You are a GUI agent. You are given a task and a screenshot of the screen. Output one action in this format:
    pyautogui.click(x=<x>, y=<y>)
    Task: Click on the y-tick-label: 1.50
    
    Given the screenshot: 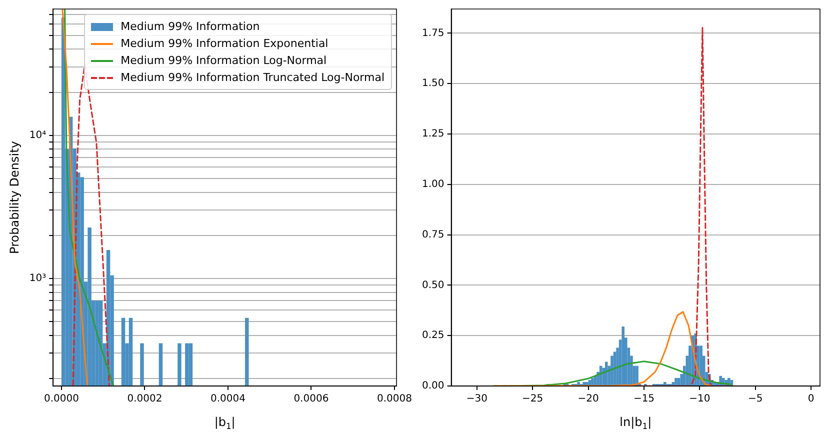 What is the action you would take?
    pyautogui.click(x=433, y=84)
    